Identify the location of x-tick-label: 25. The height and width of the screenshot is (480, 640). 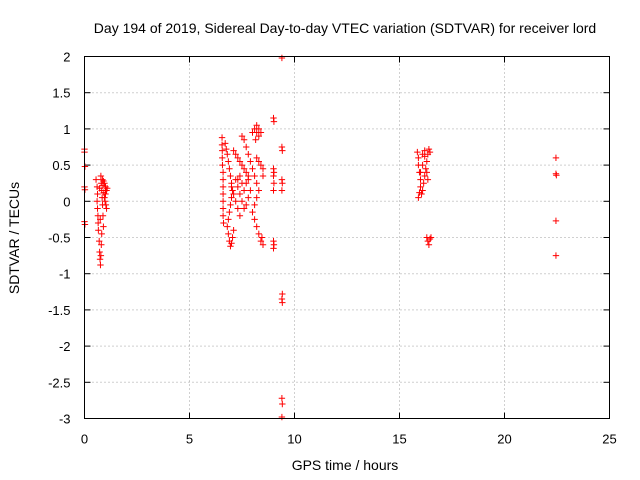
(609, 439).